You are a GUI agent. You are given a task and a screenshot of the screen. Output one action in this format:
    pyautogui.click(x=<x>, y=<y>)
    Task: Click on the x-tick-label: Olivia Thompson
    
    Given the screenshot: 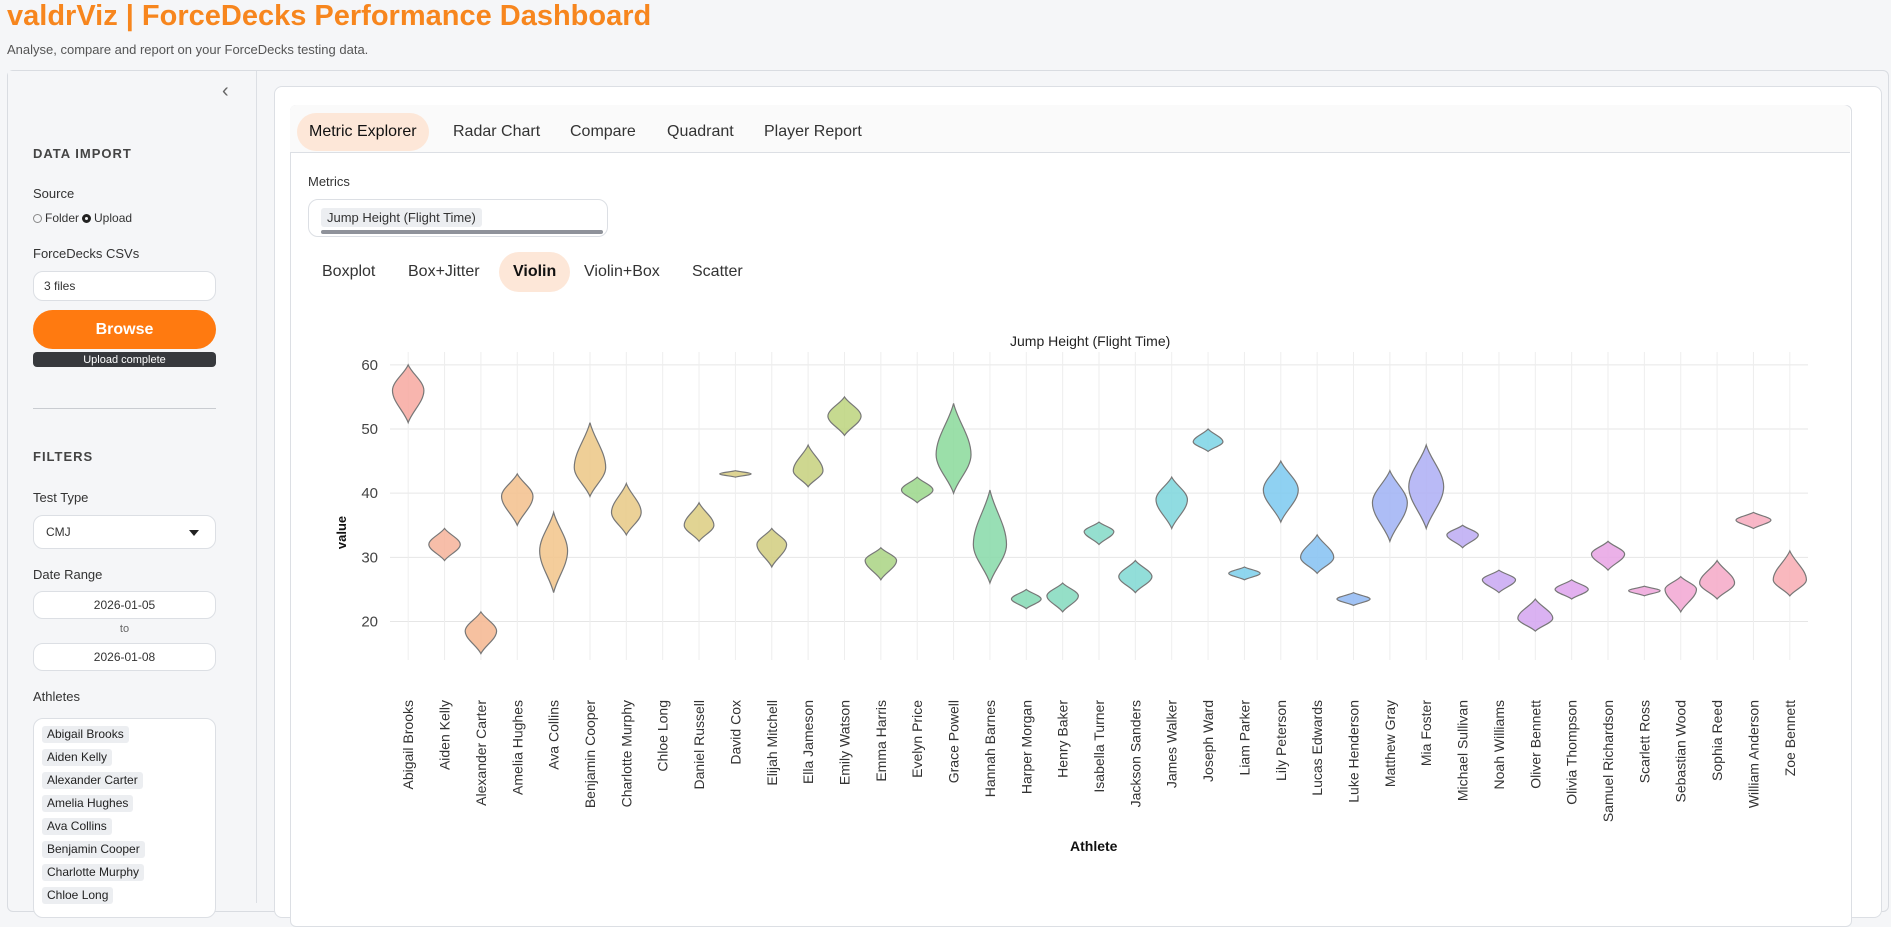 What is the action you would take?
    pyautogui.click(x=1572, y=752)
    